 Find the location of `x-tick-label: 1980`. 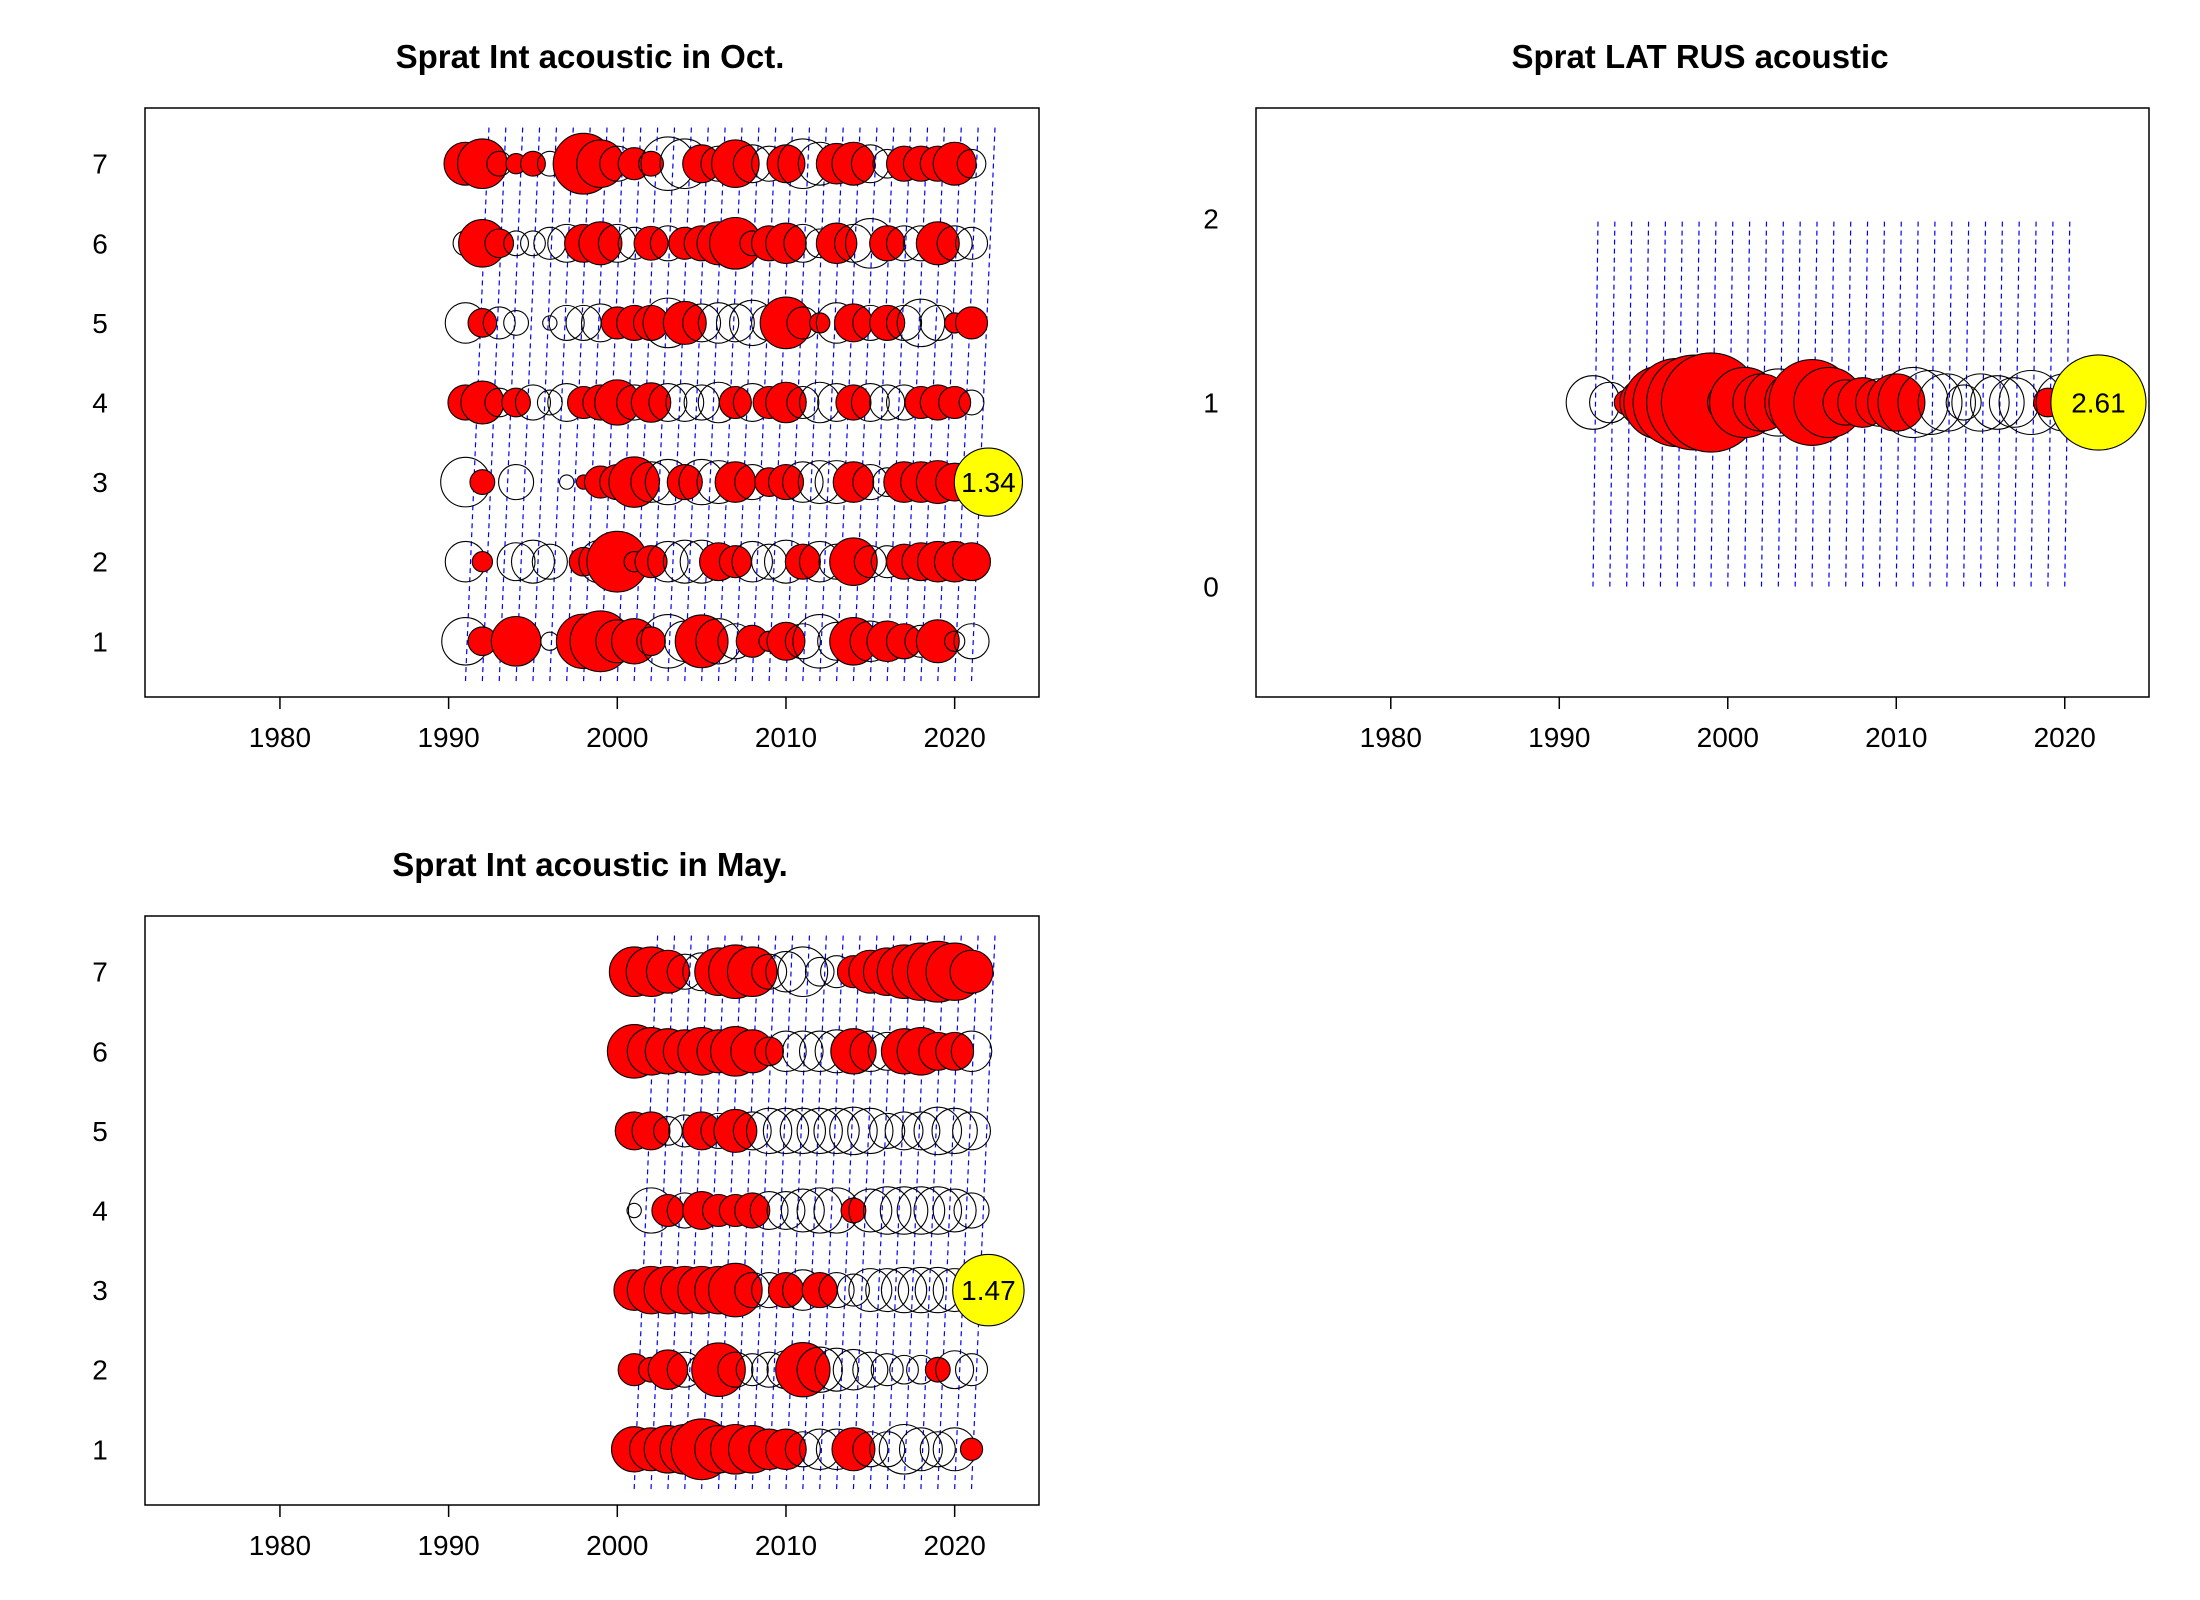

x-tick-label: 1980 is located at coordinates (1391, 737).